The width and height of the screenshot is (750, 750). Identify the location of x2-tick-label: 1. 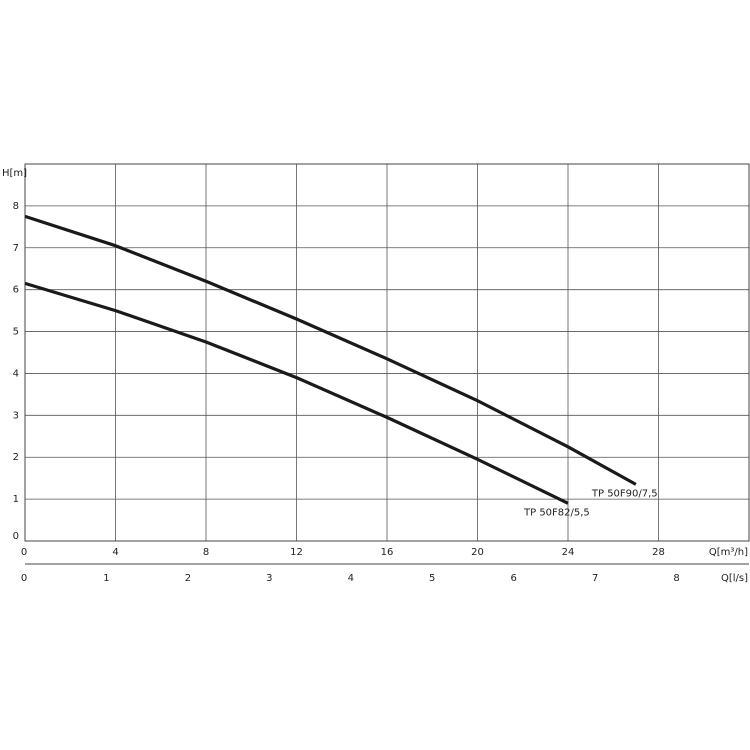
(106, 578).